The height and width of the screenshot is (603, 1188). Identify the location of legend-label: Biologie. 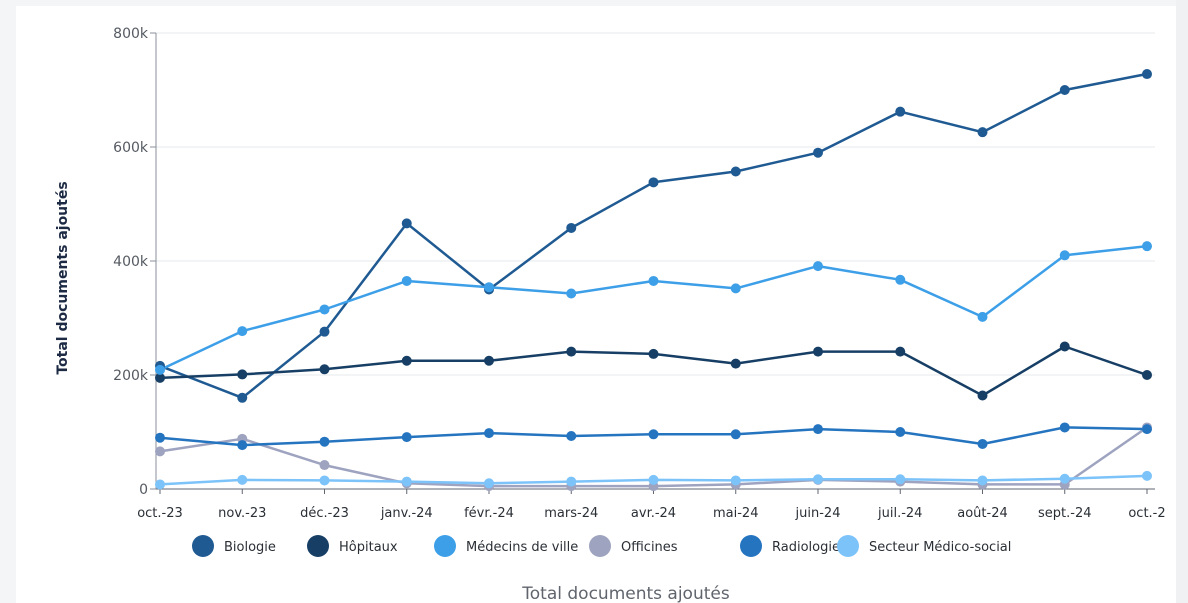
(250, 547).